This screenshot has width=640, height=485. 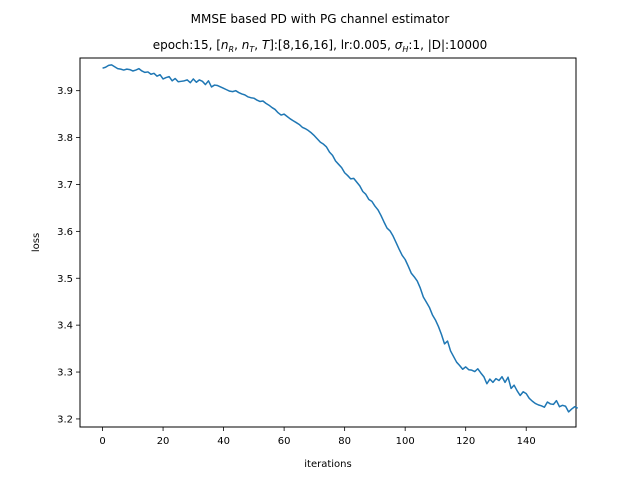 What do you see at coordinates (36, 242) in the screenshot?
I see `y-axis-label: loss` at bounding box center [36, 242].